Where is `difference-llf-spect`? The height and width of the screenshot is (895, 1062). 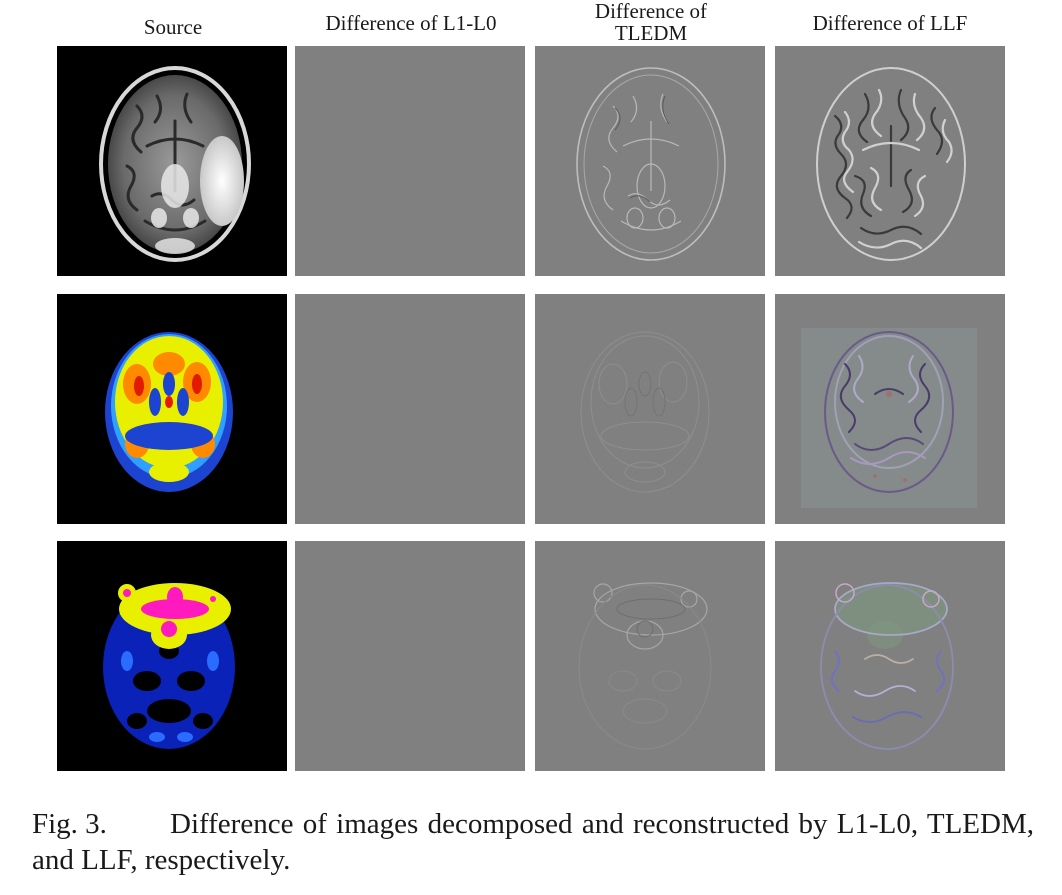
difference-llf-spect is located at coordinates (890, 656).